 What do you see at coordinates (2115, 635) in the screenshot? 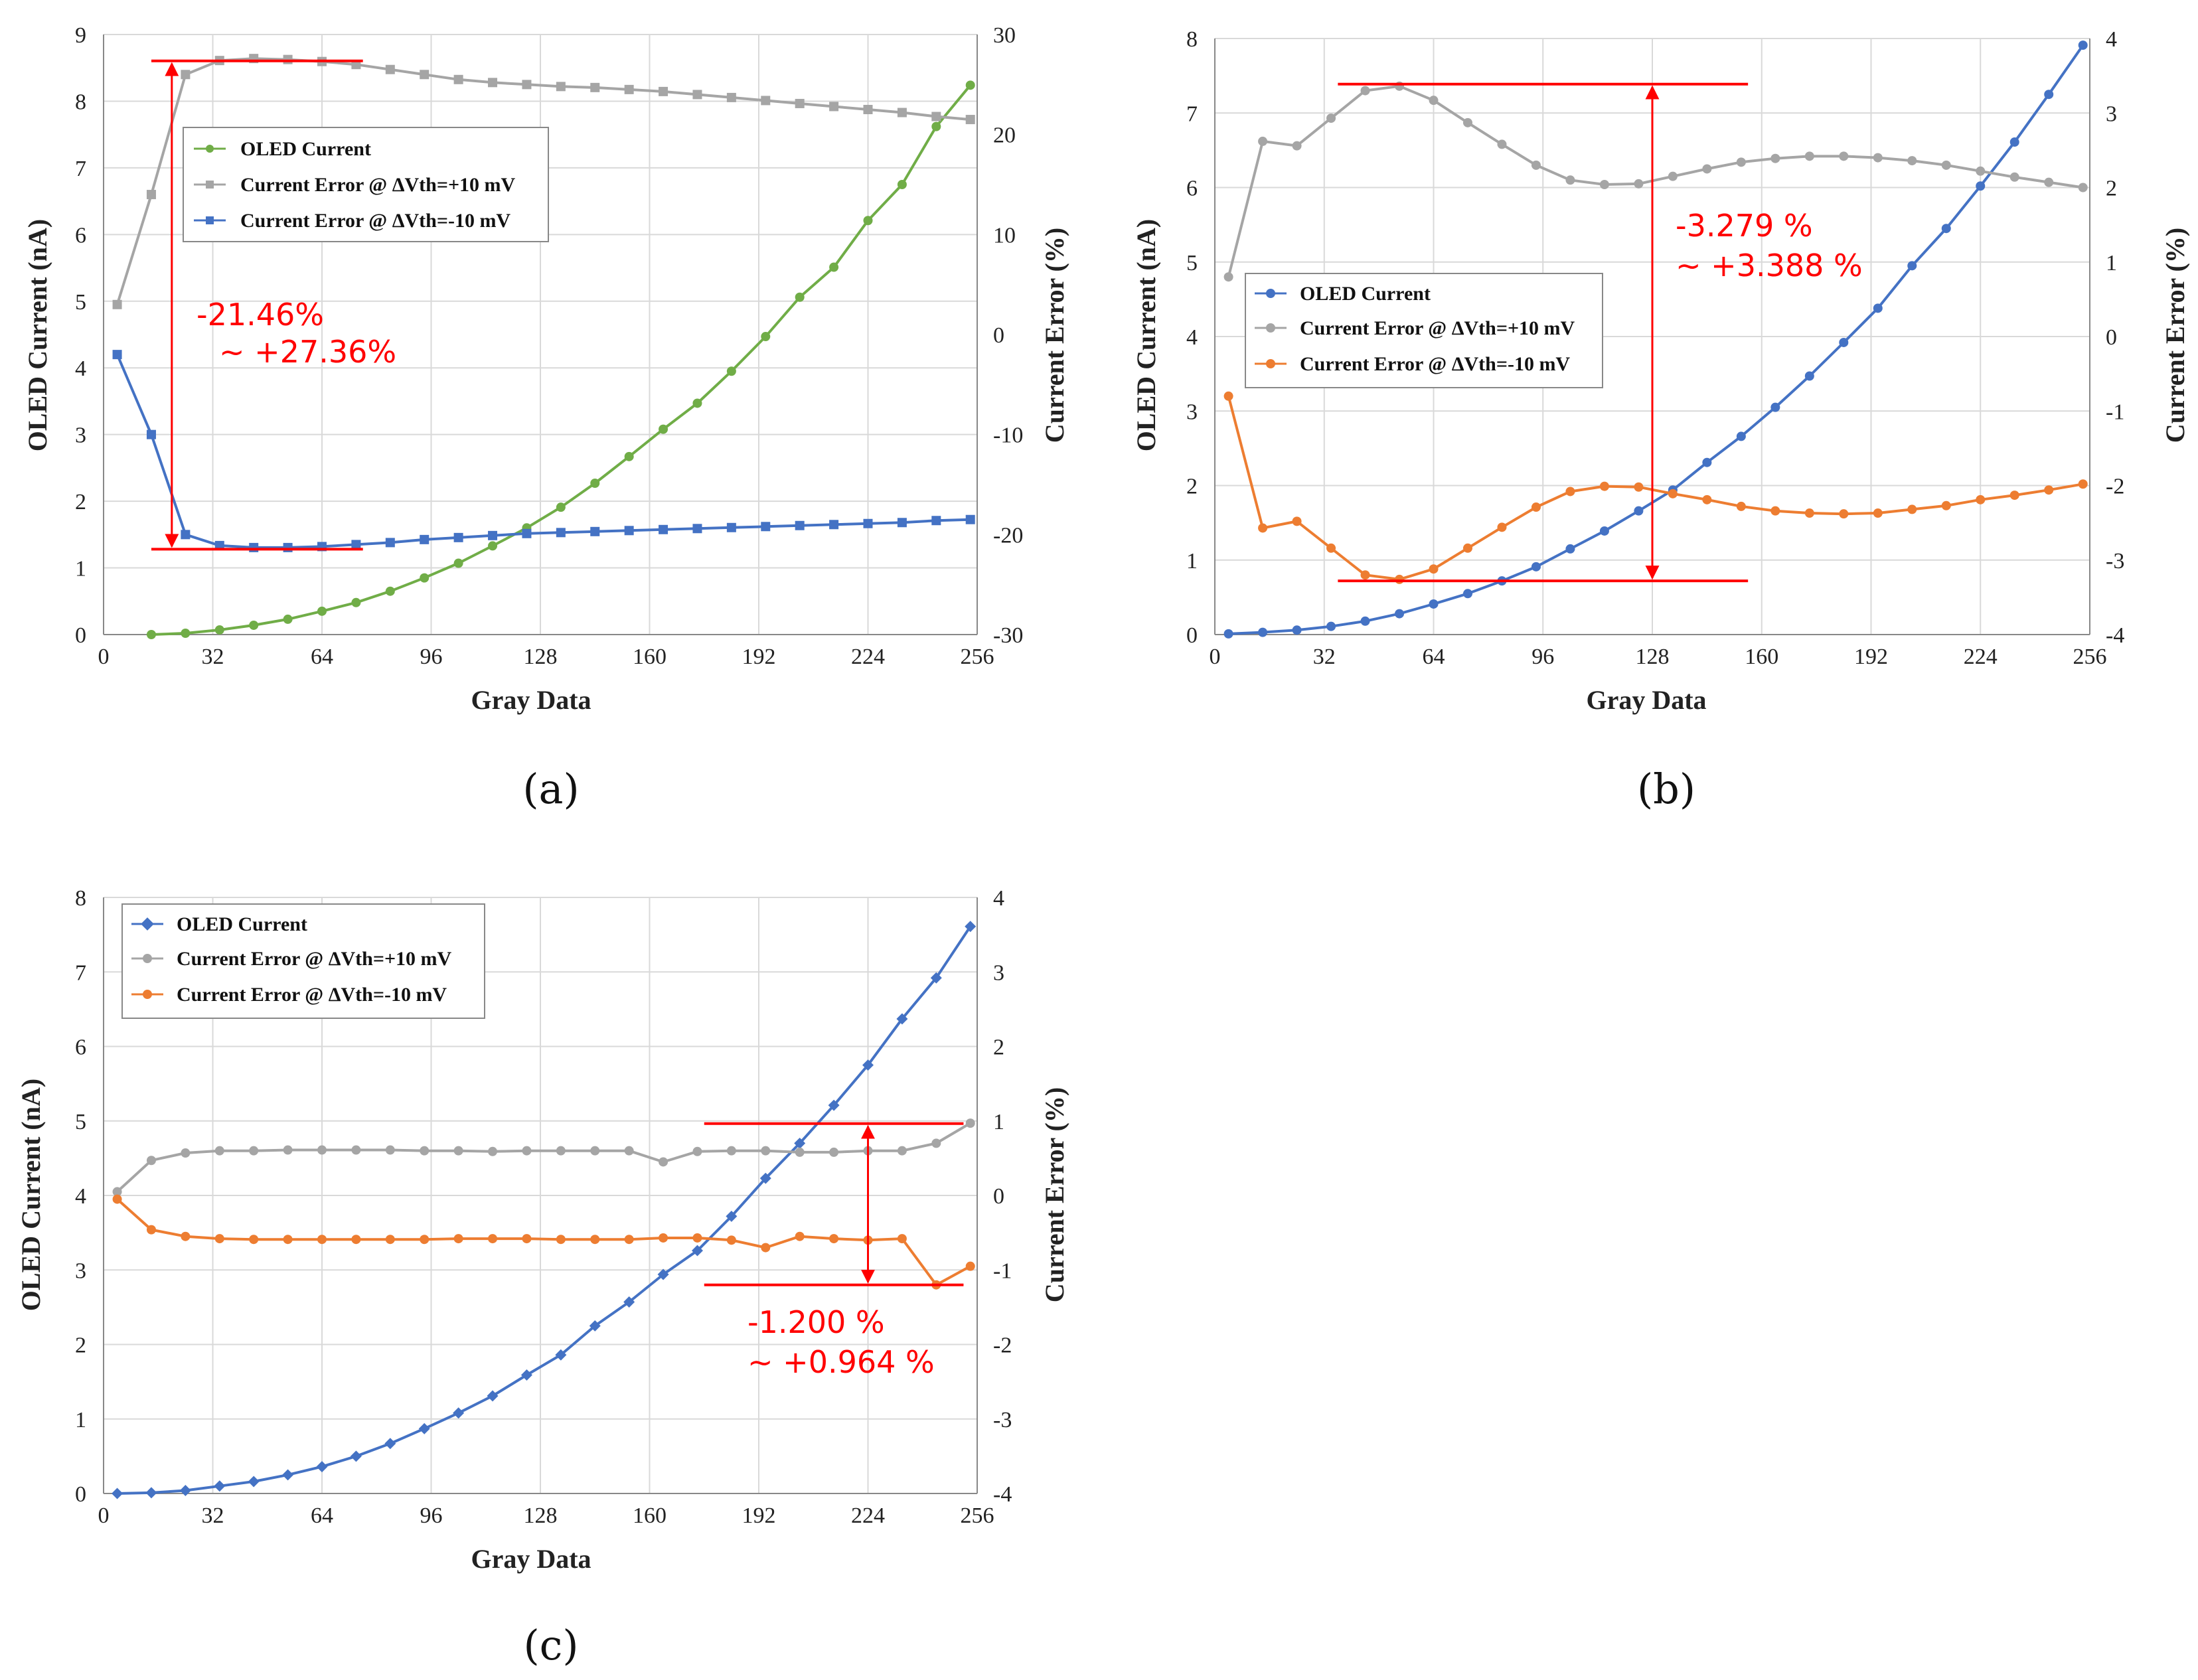
I see `chart-b-ytick-right-label: -4` at bounding box center [2115, 635].